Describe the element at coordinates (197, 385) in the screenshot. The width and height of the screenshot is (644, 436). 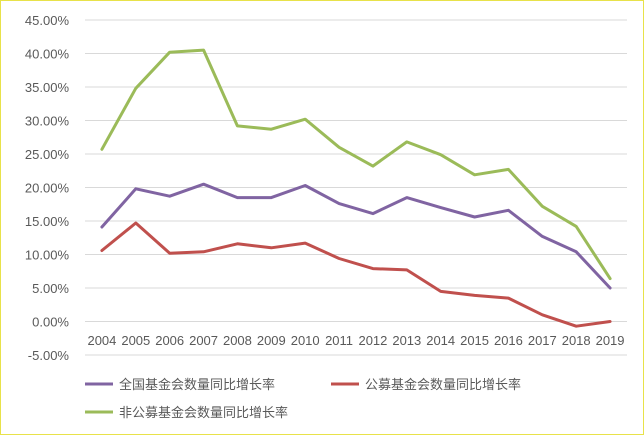
I see `legend-label: 全国基金会数量同比增长率` at that location.